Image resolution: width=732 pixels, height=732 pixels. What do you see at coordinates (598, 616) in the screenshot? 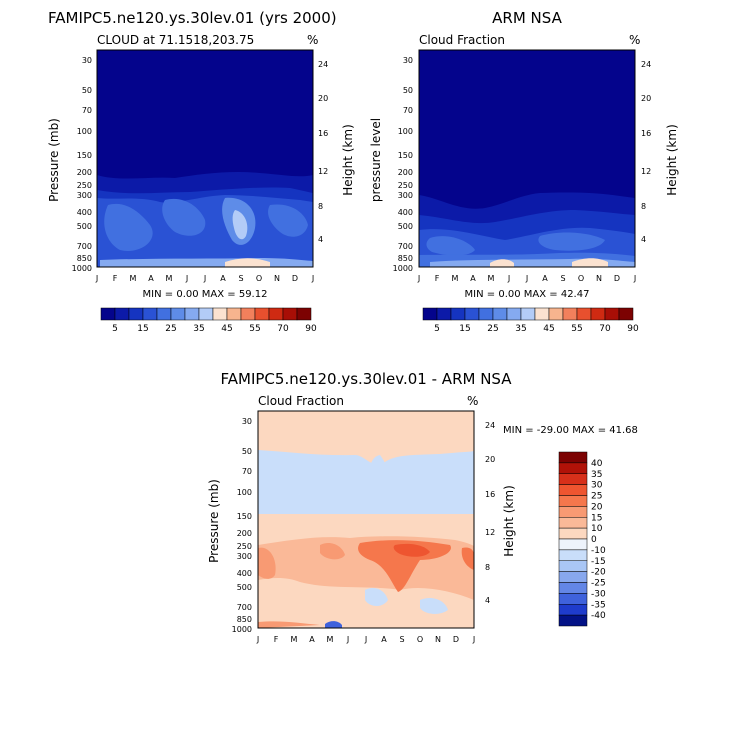
I see `colorbar-label: -40` at bounding box center [598, 616].